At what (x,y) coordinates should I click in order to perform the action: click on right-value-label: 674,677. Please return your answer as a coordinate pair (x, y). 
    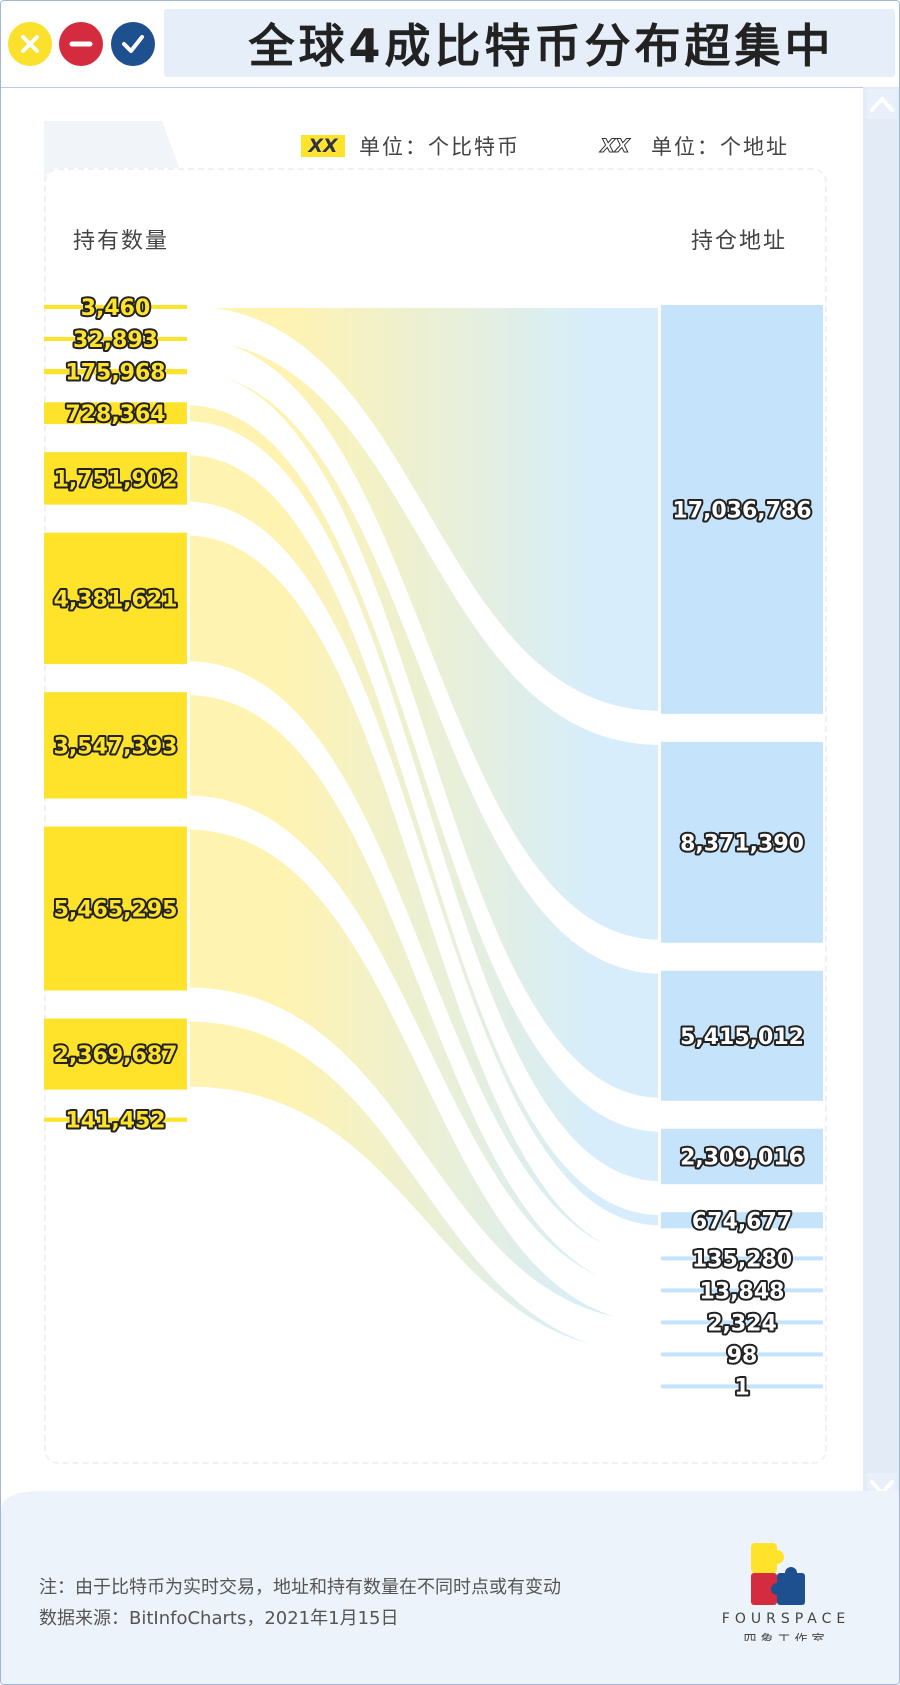
    Looking at the image, I should click on (742, 1221).